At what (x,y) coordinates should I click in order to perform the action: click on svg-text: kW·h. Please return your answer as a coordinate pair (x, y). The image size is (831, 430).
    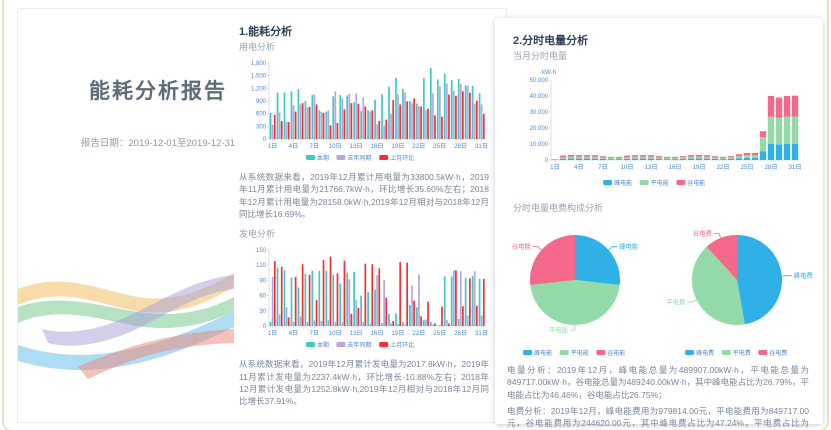
    Looking at the image, I should click on (549, 73).